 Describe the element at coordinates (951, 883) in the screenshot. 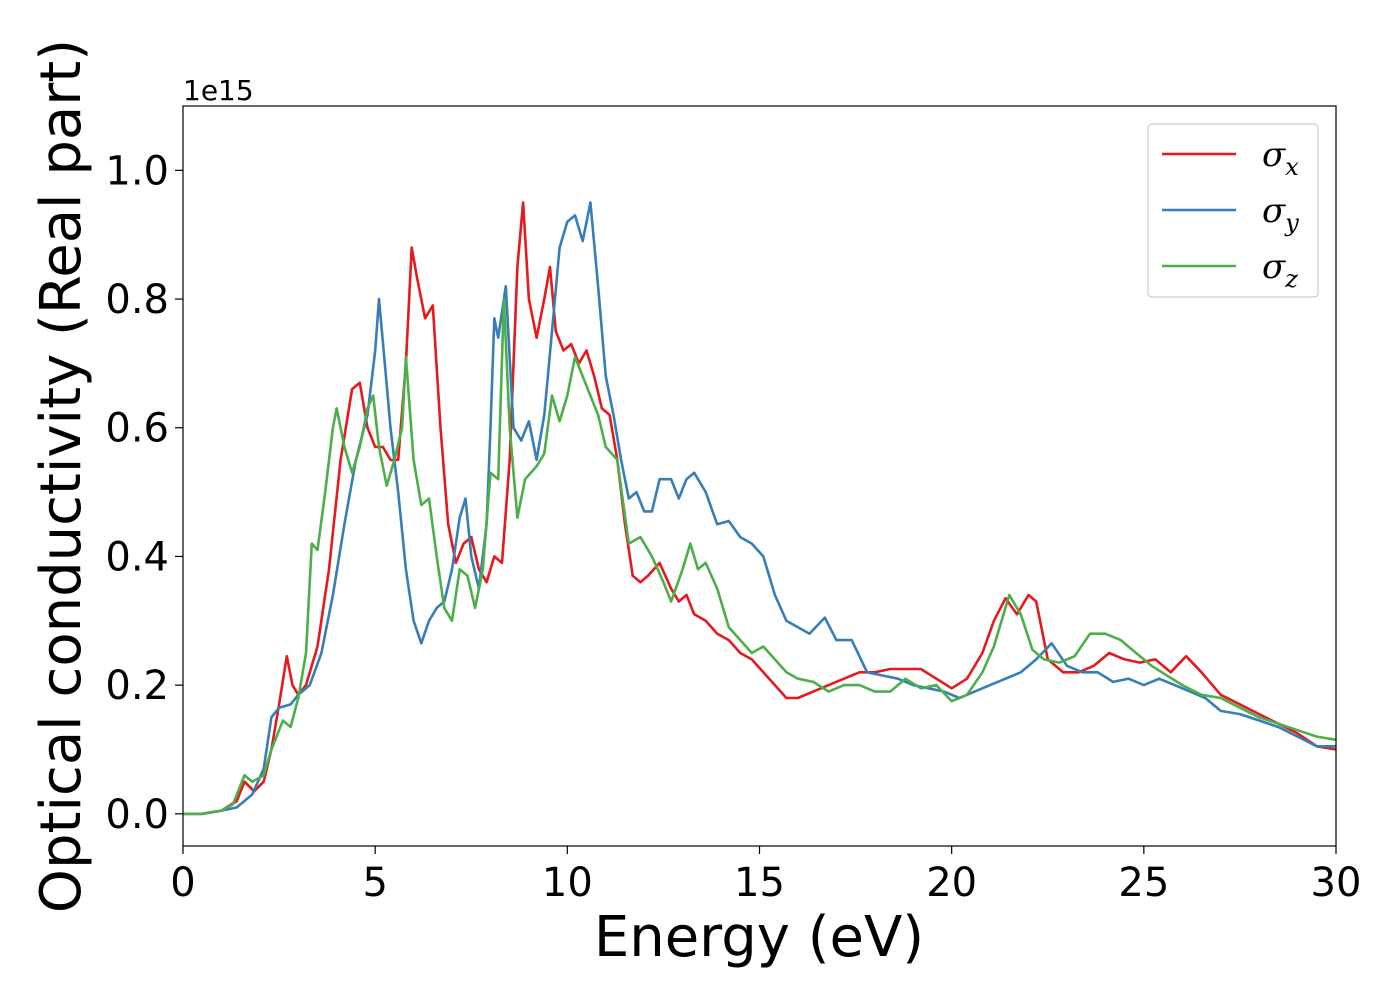

I see `x-tick-label: 20` at that location.